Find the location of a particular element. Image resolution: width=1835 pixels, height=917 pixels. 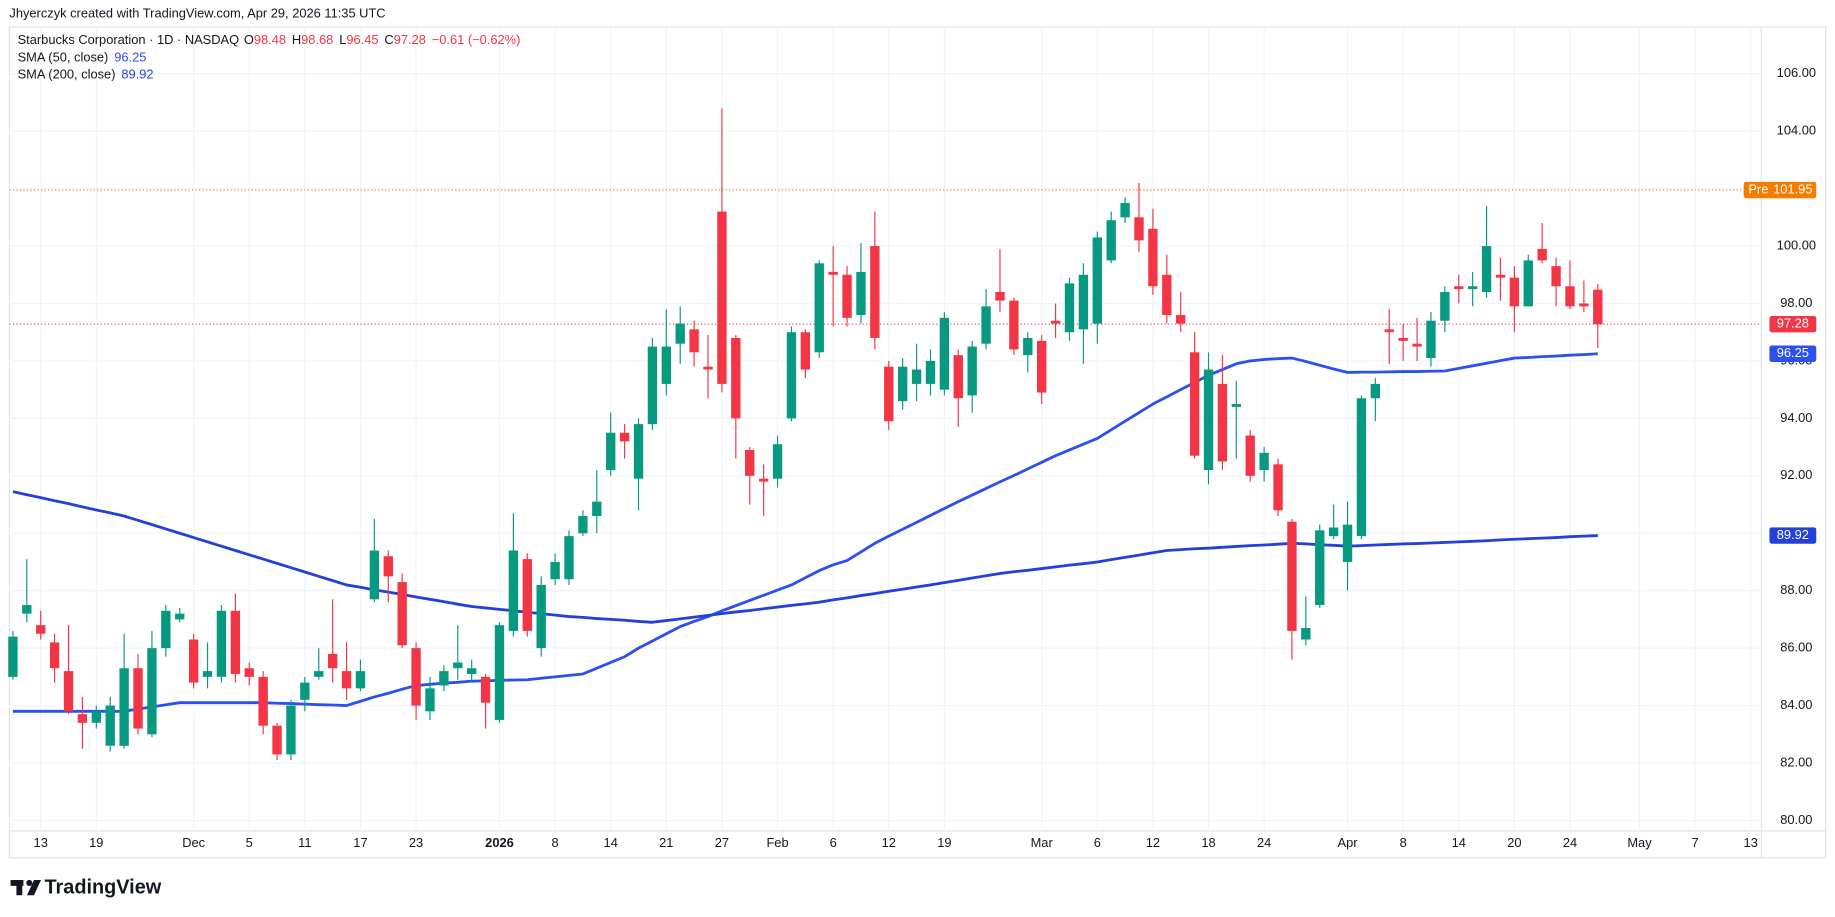

sma-legend: SMA (200, close) 89.92 is located at coordinates (86, 74).